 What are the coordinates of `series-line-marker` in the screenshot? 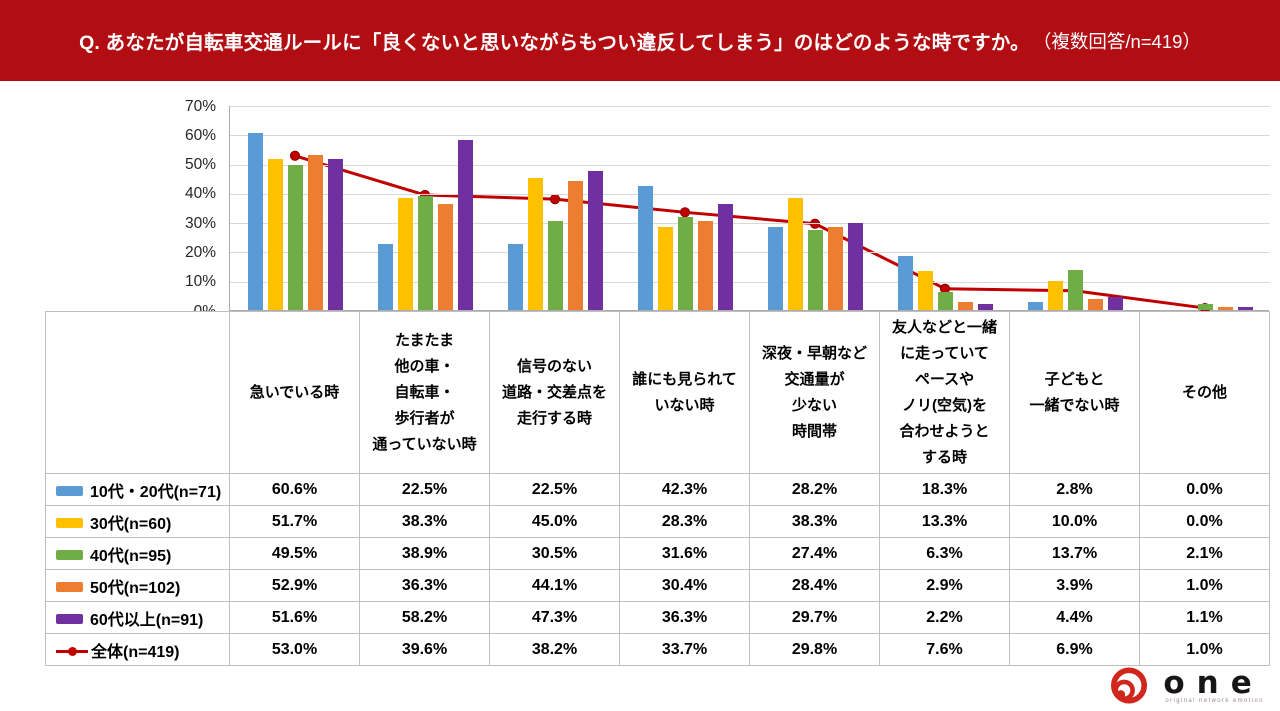 It's located at (72, 651).